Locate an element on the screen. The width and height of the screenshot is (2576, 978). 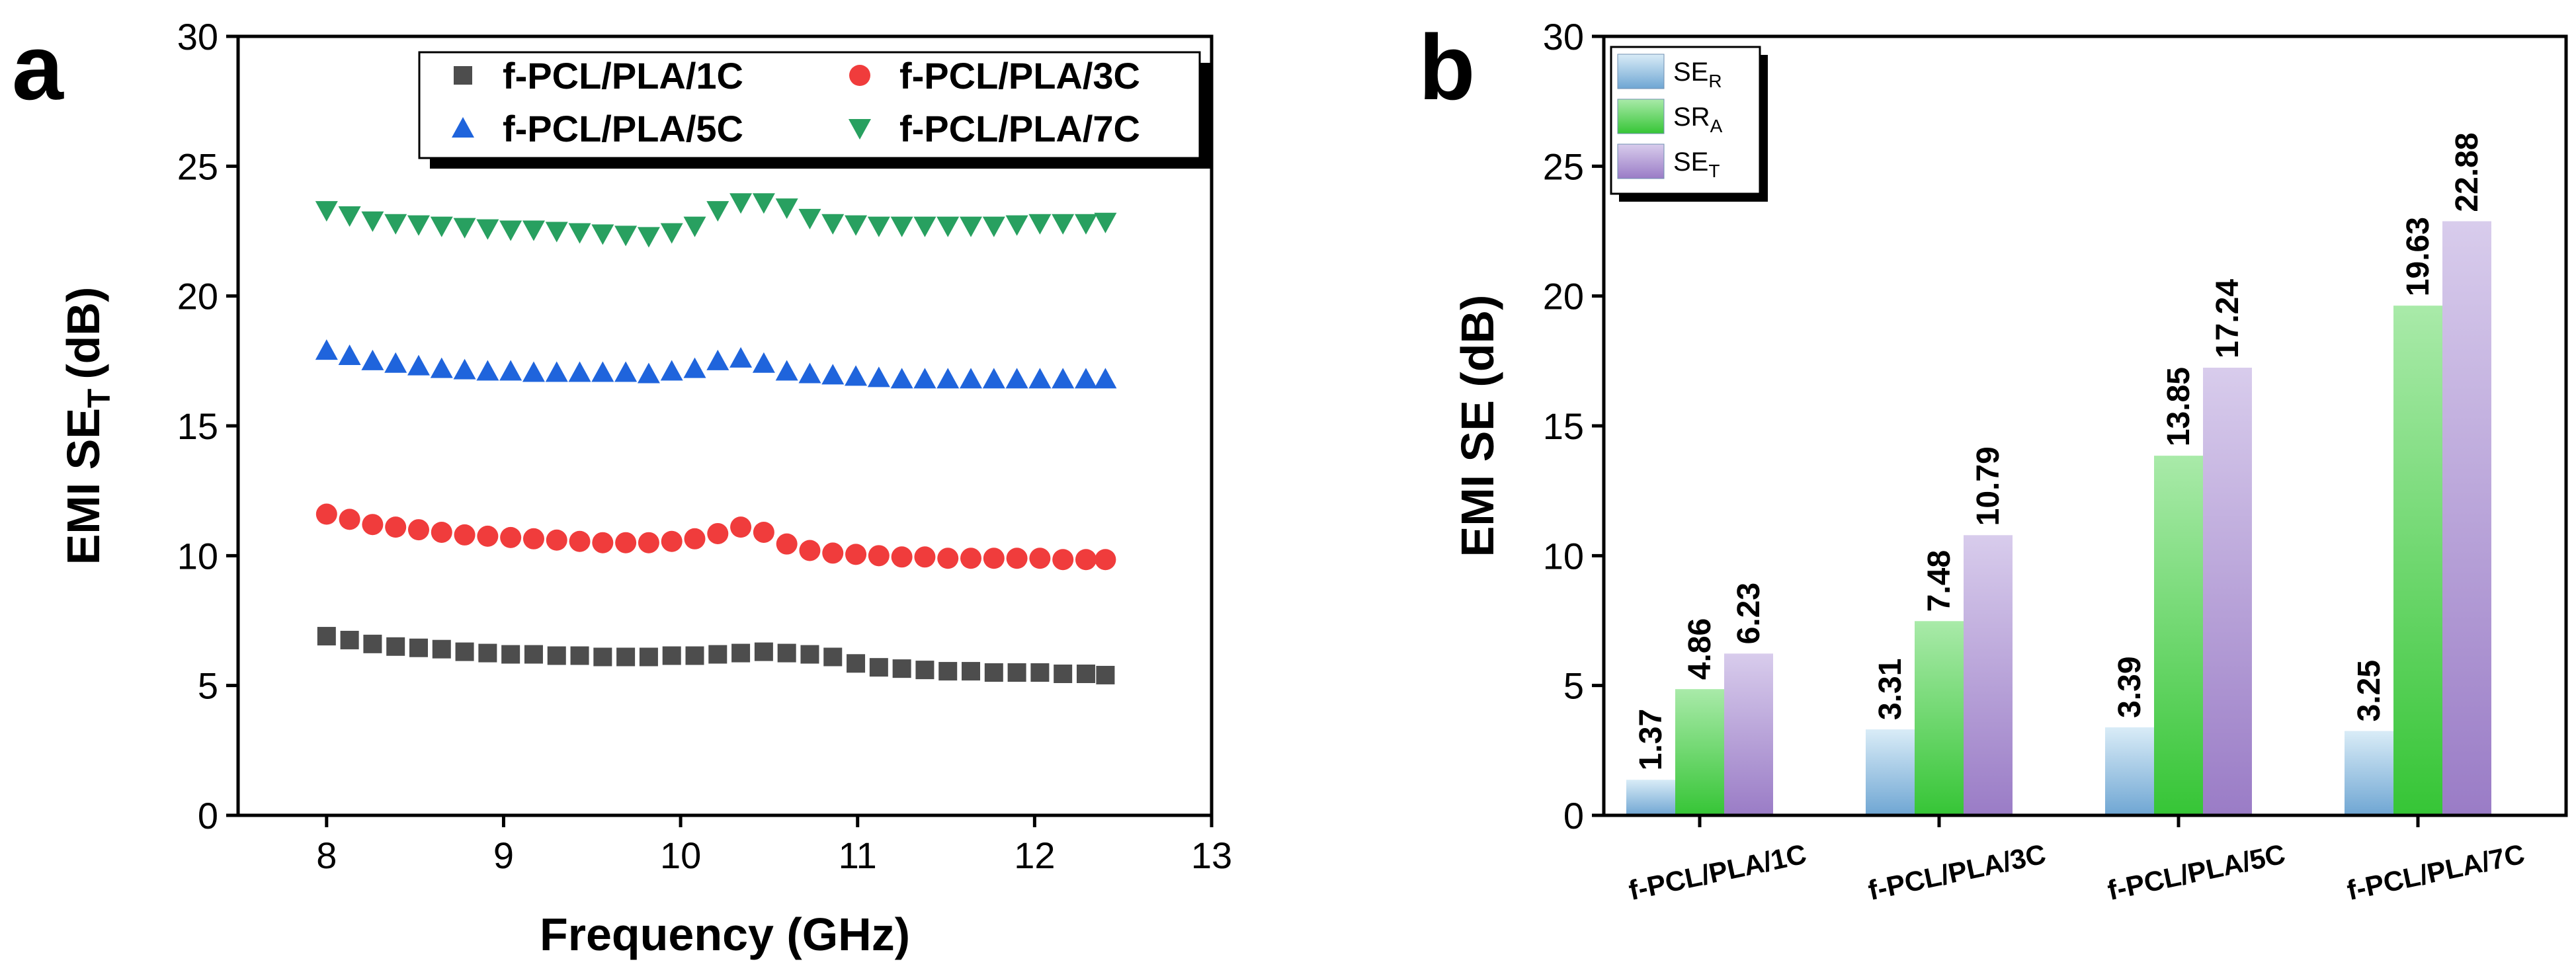
legend-label-b: SRA is located at coordinates (1698, 119).